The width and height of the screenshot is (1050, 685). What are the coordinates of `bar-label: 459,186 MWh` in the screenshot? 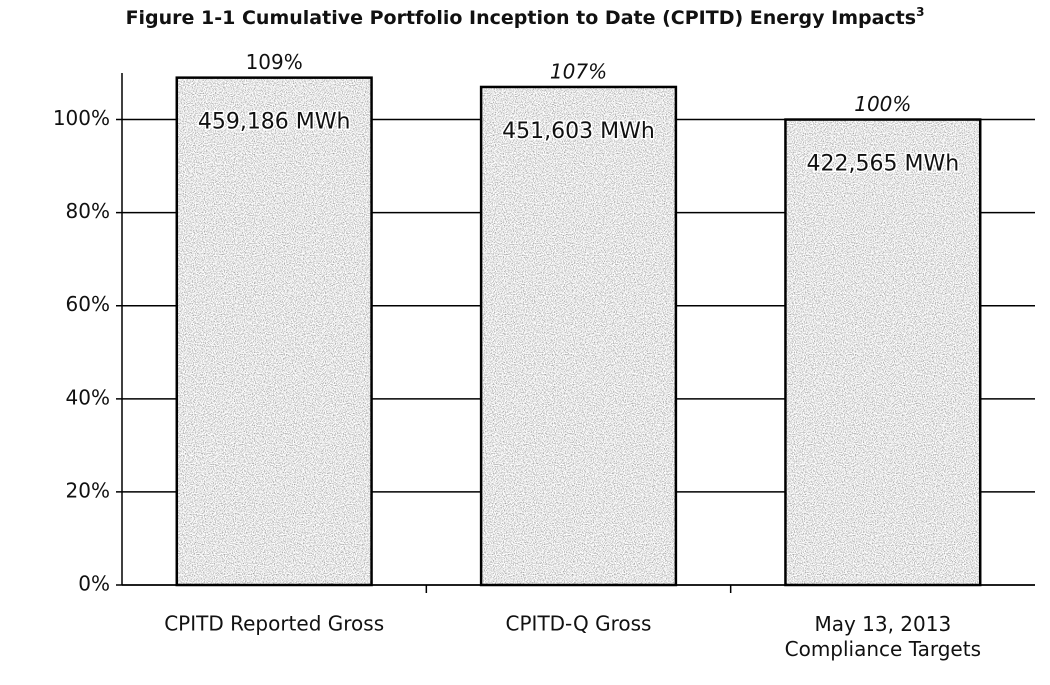 It's located at (274, 122).